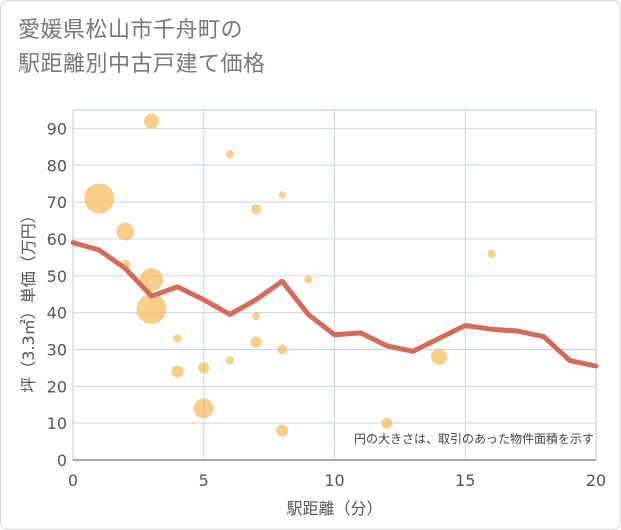  Describe the element at coordinates (142, 64) in the screenshot. I see `chart-title-line2: 駅距離別中古戸建て価格` at that location.